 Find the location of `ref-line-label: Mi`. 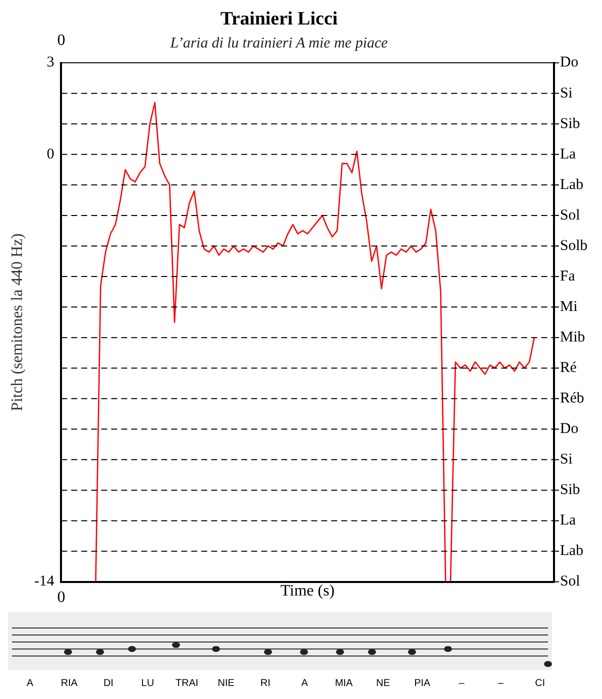

ref-line-label: Mi is located at coordinates (569, 306).